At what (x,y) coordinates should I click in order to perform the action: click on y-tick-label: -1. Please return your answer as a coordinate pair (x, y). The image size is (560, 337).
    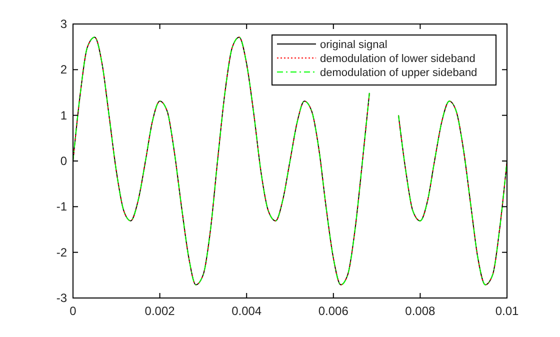
    Looking at the image, I should click on (62, 207).